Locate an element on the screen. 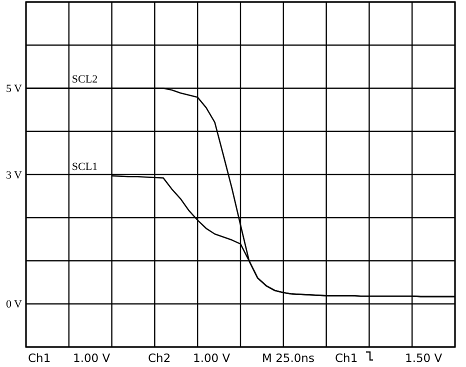  y-tick-label: 0 V is located at coordinates (14, 304).